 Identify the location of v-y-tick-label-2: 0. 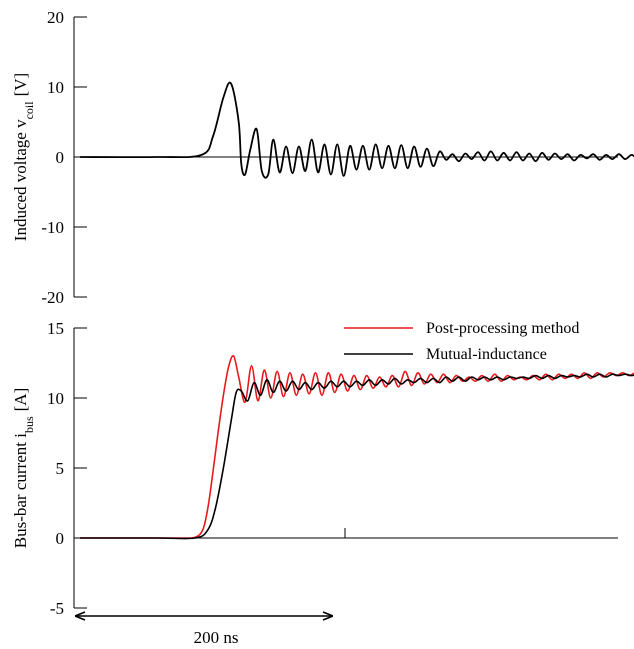
(60, 157).